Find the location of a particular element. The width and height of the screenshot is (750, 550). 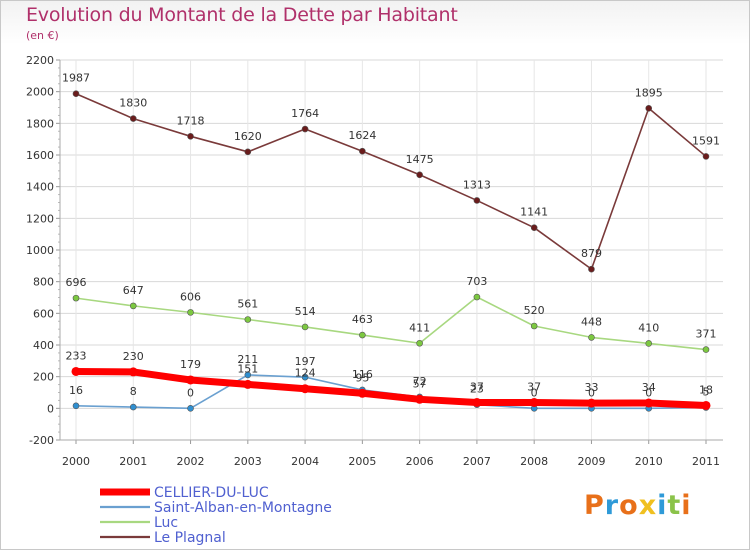

y-tick-label: 200 is located at coordinates (43, 377).